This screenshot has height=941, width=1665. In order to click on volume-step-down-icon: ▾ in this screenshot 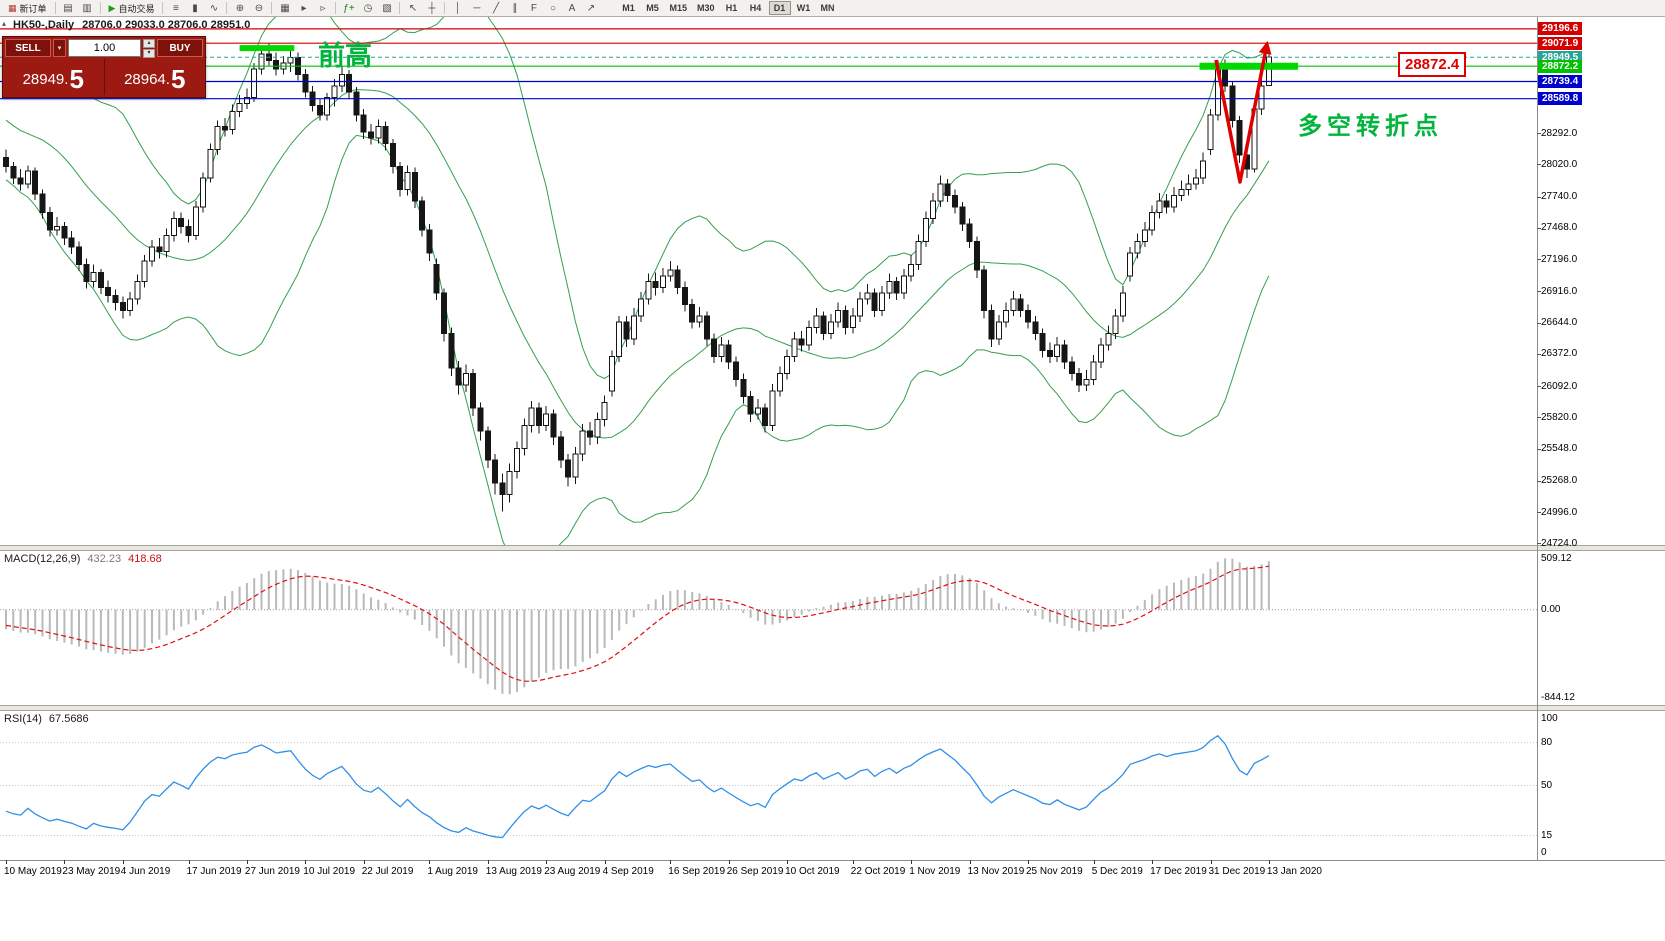, I will do `click(149, 53)`.